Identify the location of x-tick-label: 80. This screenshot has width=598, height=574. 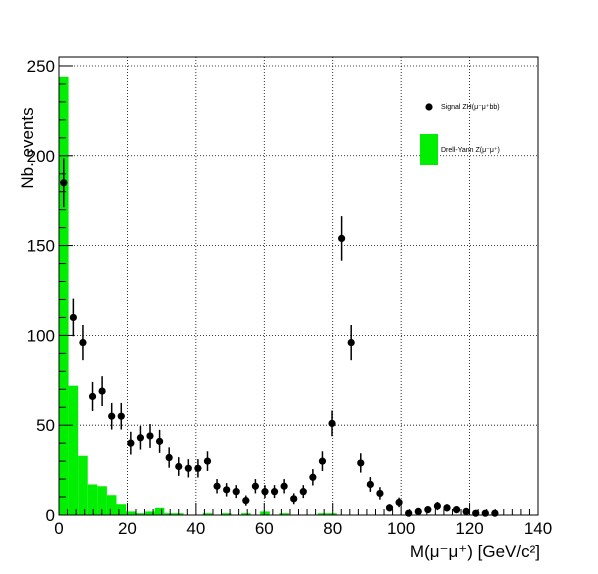
(332, 528).